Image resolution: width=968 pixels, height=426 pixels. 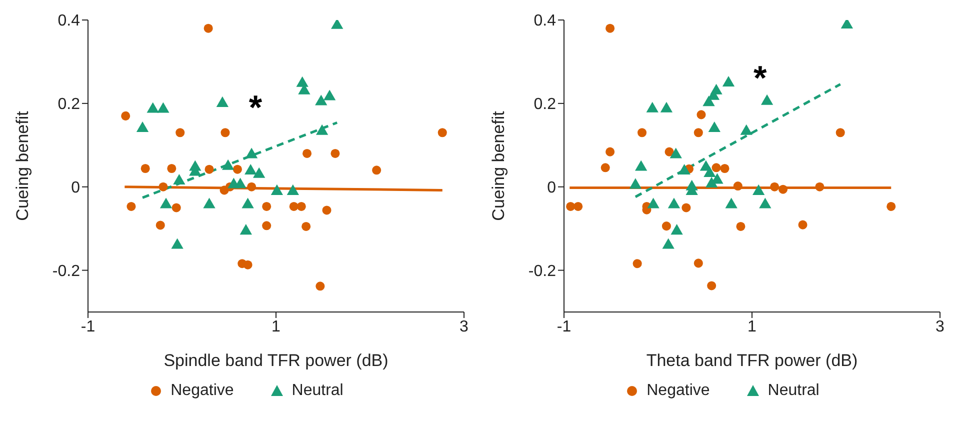 What do you see at coordinates (276, 327) in the screenshot?
I see `x-tick-label: 1` at bounding box center [276, 327].